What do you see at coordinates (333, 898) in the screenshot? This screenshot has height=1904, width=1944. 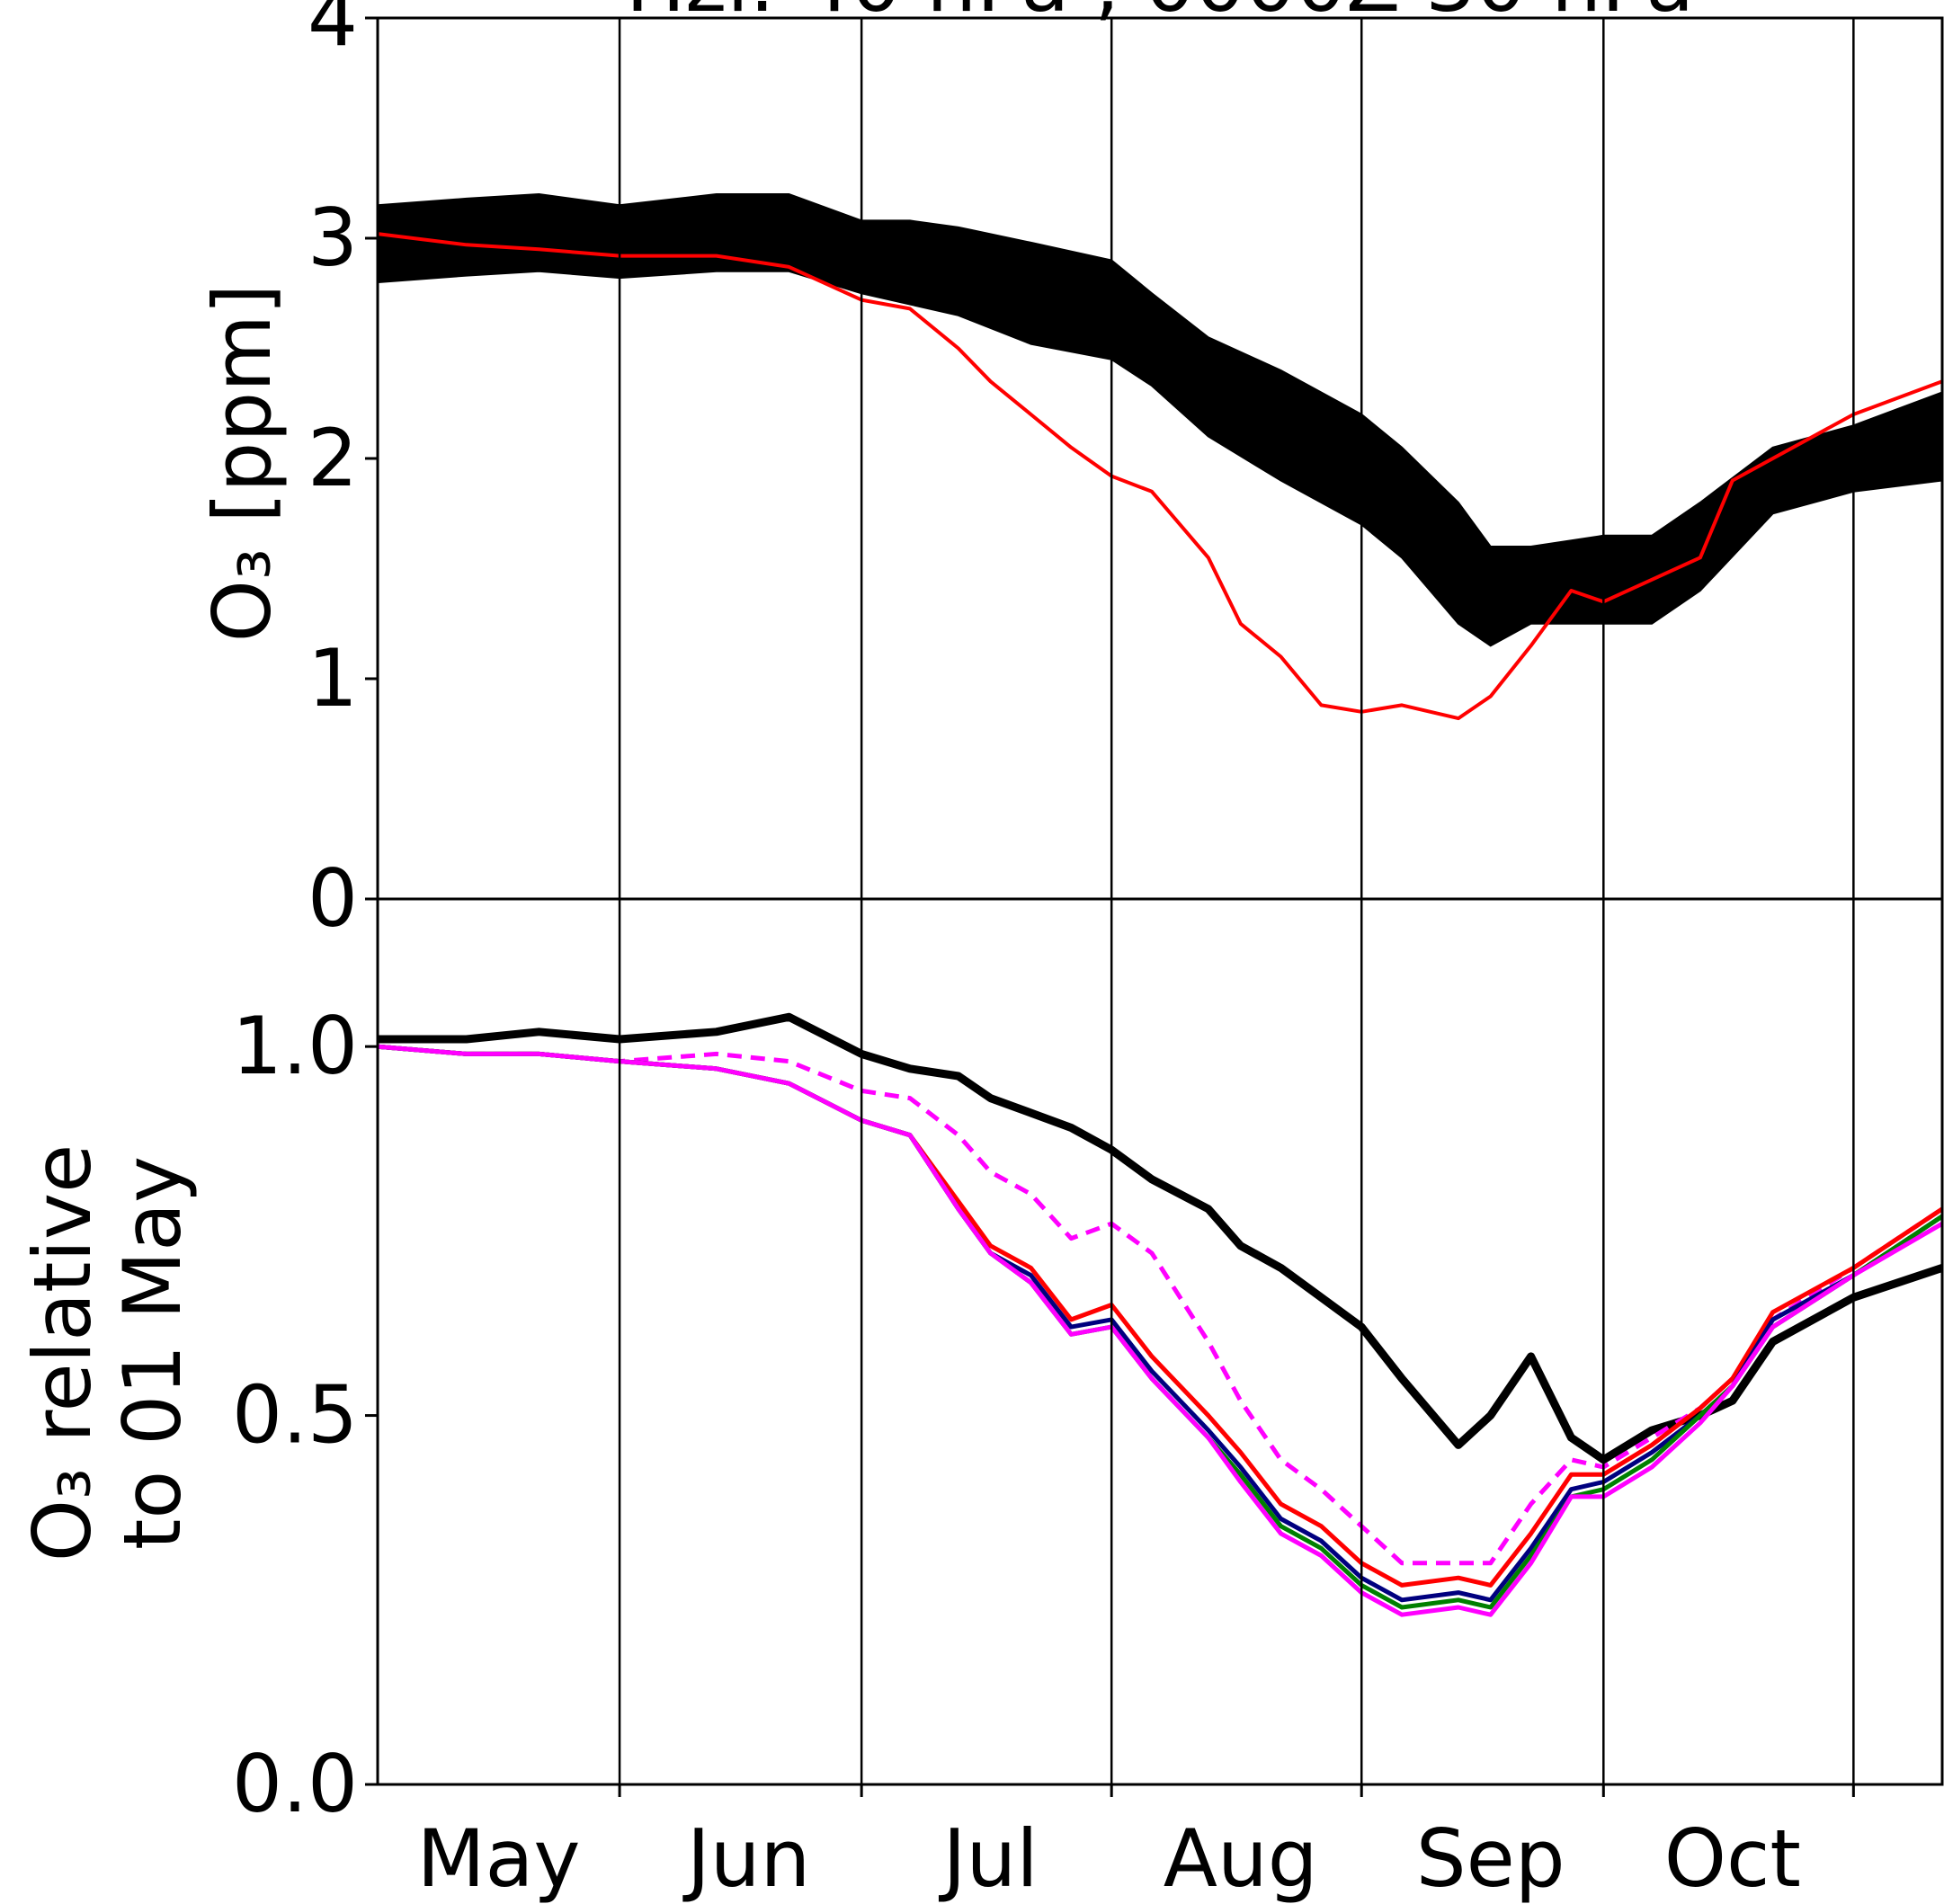 I see `top-ytick-label-0: 0` at bounding box center [333, 898].